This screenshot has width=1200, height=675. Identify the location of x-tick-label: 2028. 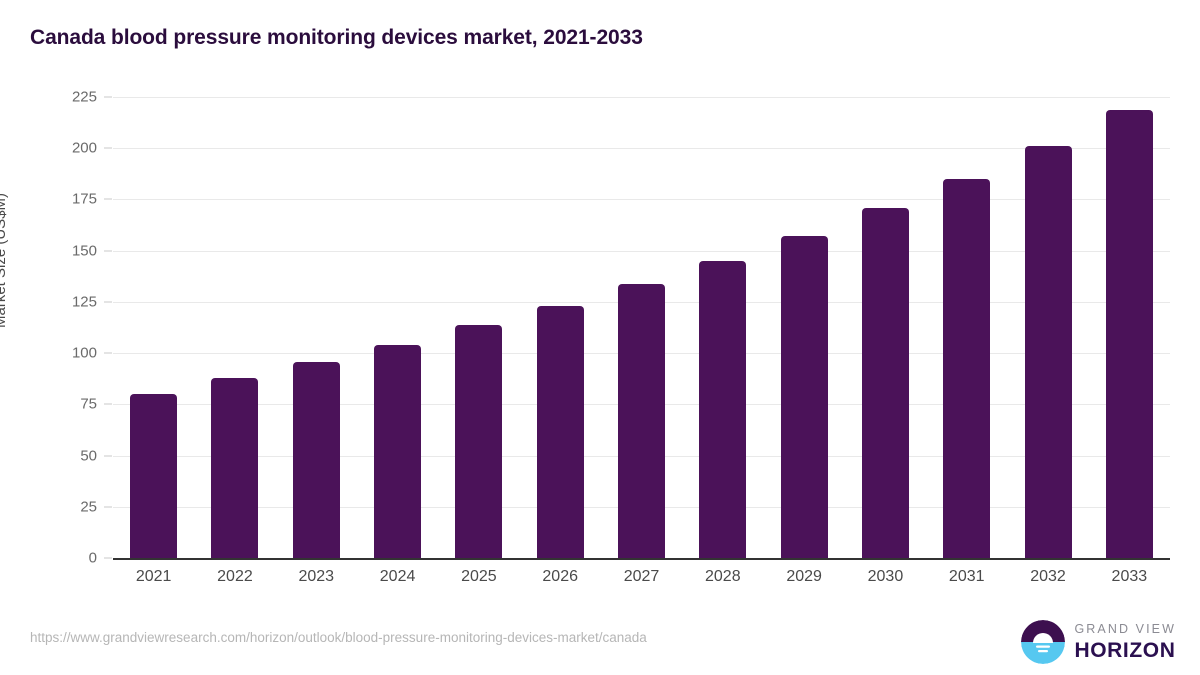
(723, 576).